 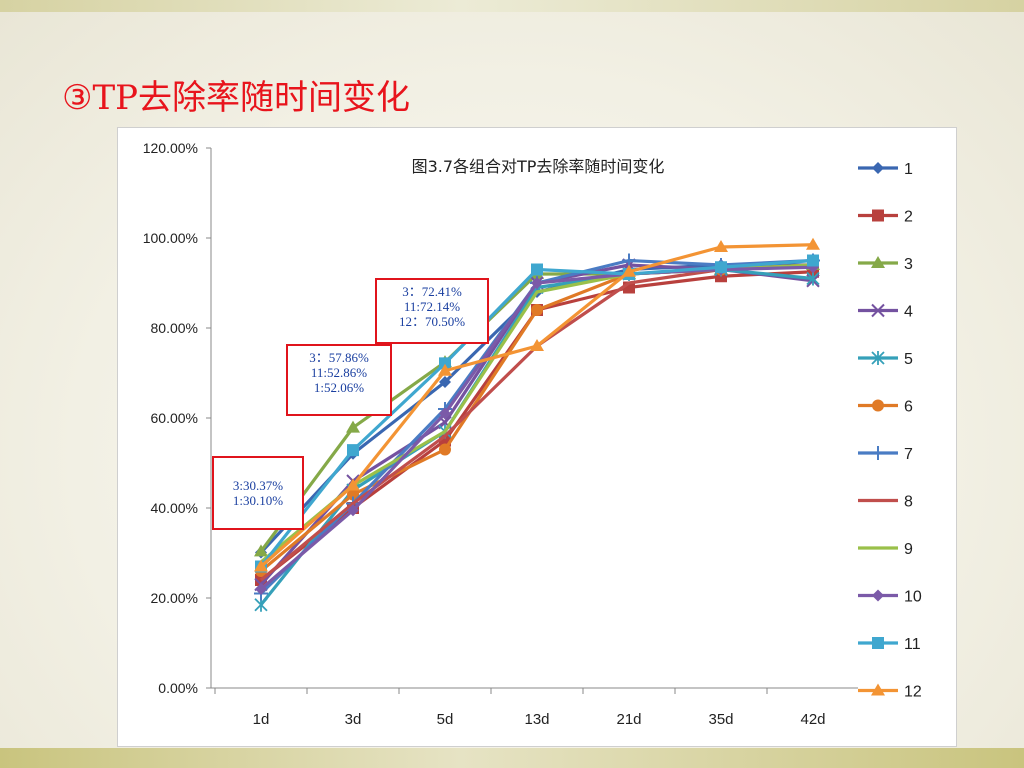 What do you see at coordinates (885, 312) in the screenshot?
I see `legend-item-4: 4` at bounding box center [885, 312].